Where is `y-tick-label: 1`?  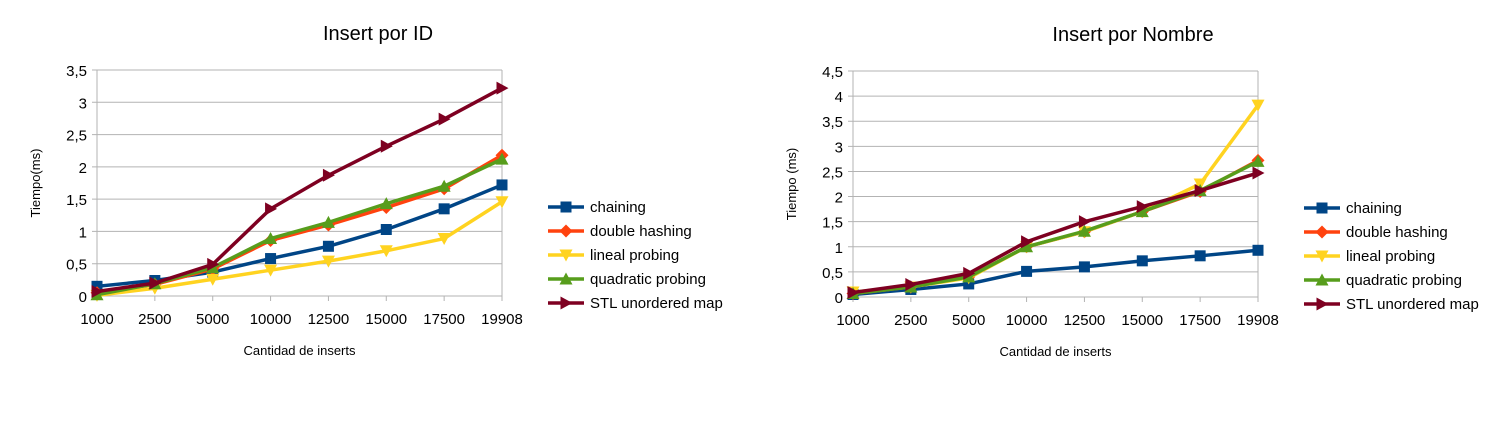 y-tick-label: 1 is located at coordinates (83, 232).